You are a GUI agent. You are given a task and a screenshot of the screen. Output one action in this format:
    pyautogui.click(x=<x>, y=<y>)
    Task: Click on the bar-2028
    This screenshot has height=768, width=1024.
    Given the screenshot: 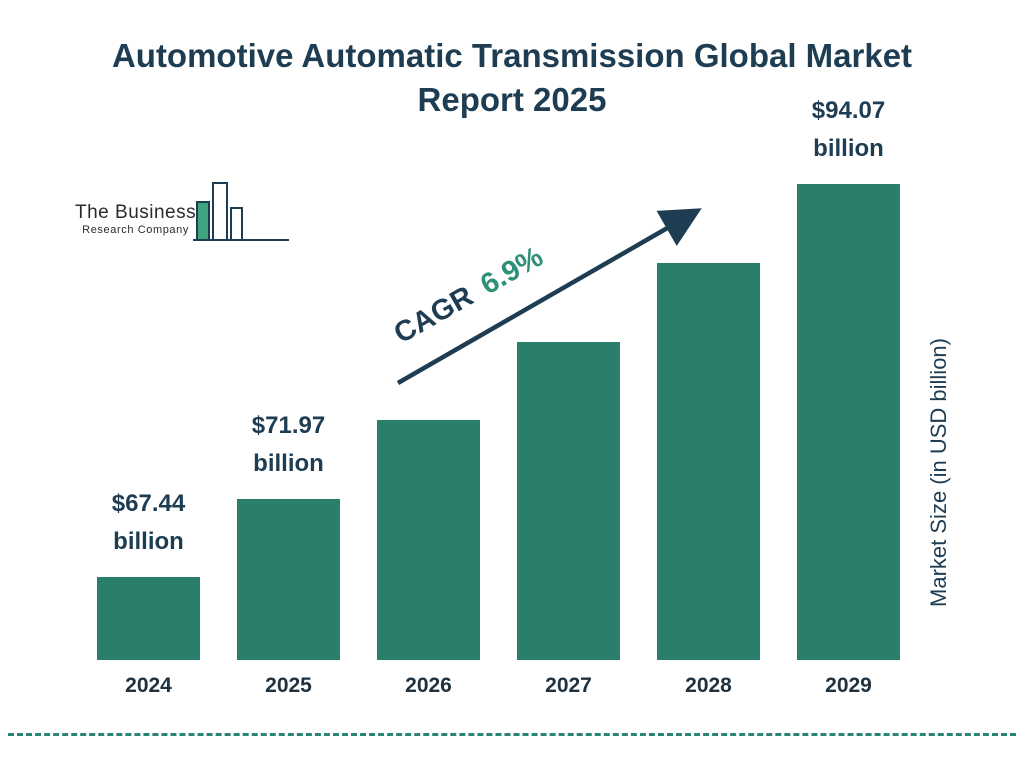 What is the action you would take?
    pyautogui.click(x=708, y=461)
    